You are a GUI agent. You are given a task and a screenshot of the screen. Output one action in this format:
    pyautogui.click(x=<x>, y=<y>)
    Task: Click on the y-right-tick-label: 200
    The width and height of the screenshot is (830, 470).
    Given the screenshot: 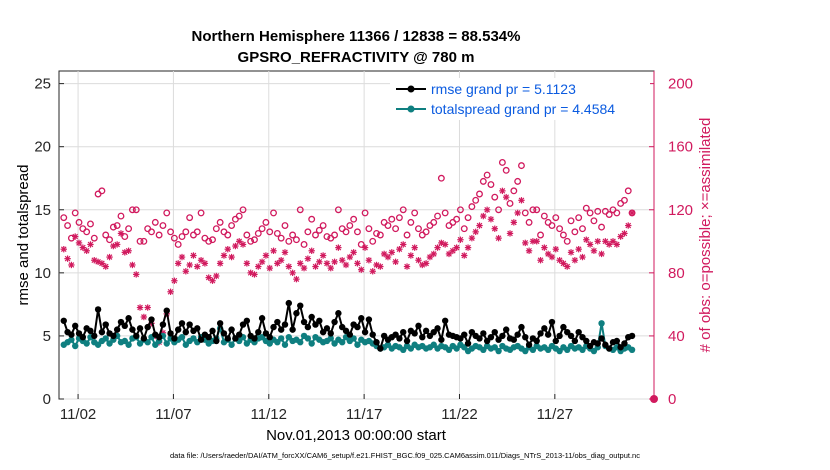 What is the action you would take?
    pyautogui.click(x=680, y=84)
    